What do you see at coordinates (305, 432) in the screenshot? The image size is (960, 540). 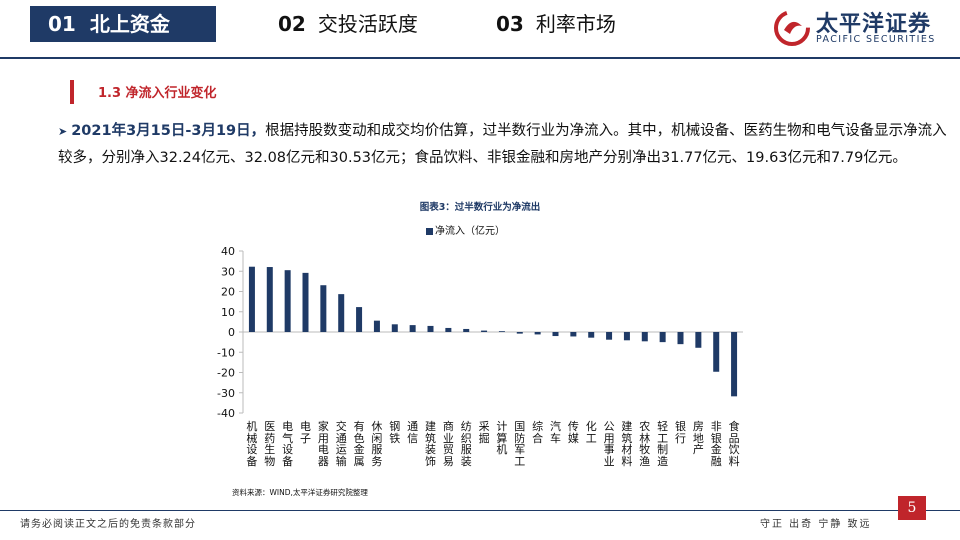 I see `x-category-label: 电子` at bounding box center [305, 432].